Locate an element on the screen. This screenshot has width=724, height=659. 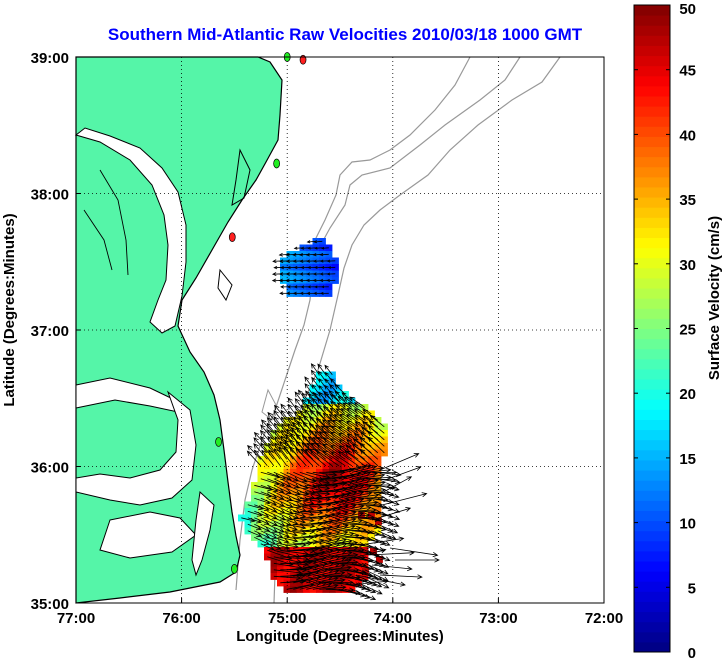
x-axis-label: Longitude (Degrees:Minutes) is located at coordinates (340, 636).